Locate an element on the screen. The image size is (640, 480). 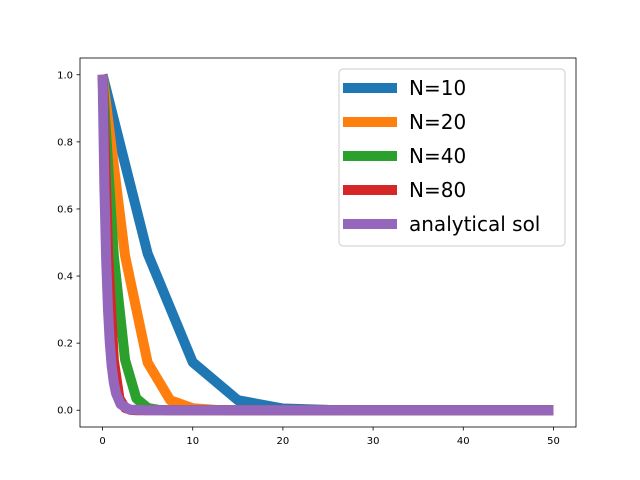
x-tick-label: 40 is located at coordinates (463, 441).